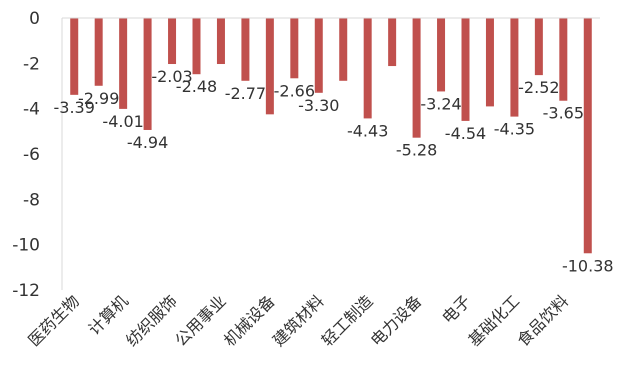  I want to click on y-tick-label: -2, so click(31, 64).